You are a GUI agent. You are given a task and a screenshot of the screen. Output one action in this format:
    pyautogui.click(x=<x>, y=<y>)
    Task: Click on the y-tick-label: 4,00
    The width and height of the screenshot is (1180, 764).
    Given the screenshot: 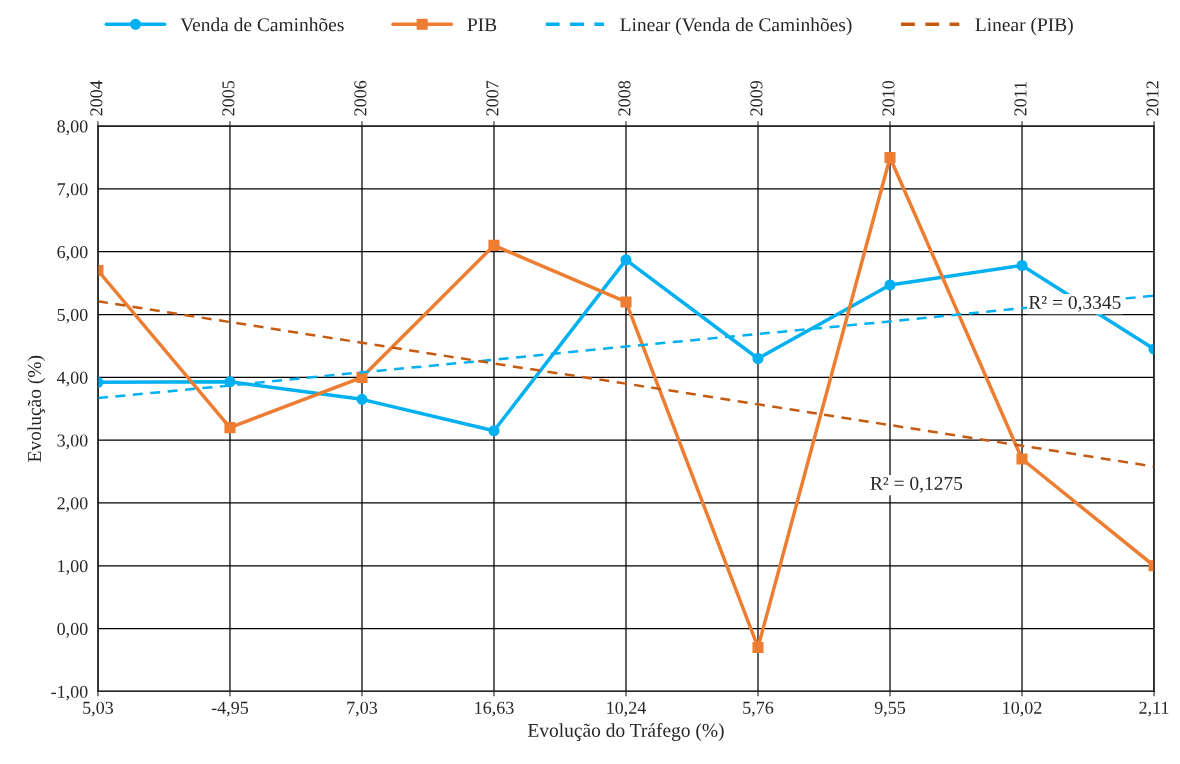 What is the action you would take?
    pyautogui.click(x=72, y=379)
    